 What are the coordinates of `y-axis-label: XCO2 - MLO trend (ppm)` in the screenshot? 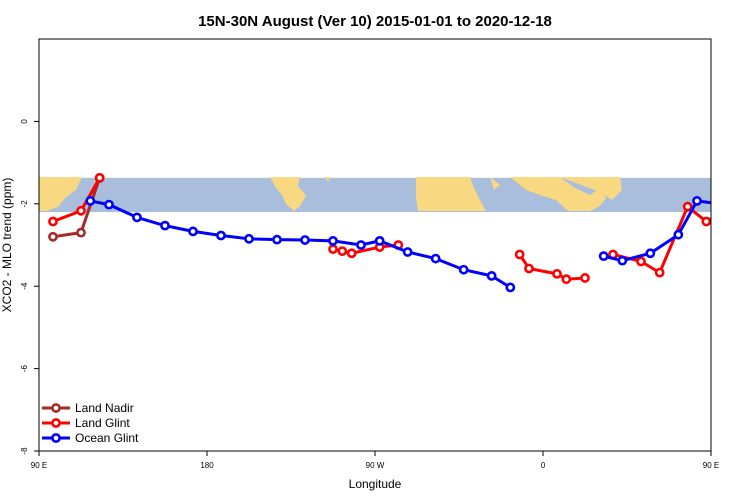 It's located at (7, 245).